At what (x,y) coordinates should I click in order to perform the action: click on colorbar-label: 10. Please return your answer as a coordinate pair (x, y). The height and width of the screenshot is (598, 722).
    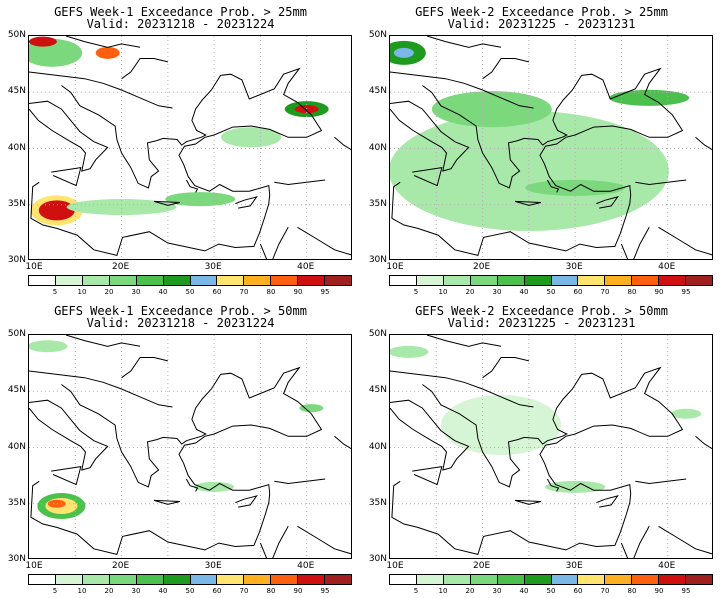
    Looking at the image, I should click on (82, 591).